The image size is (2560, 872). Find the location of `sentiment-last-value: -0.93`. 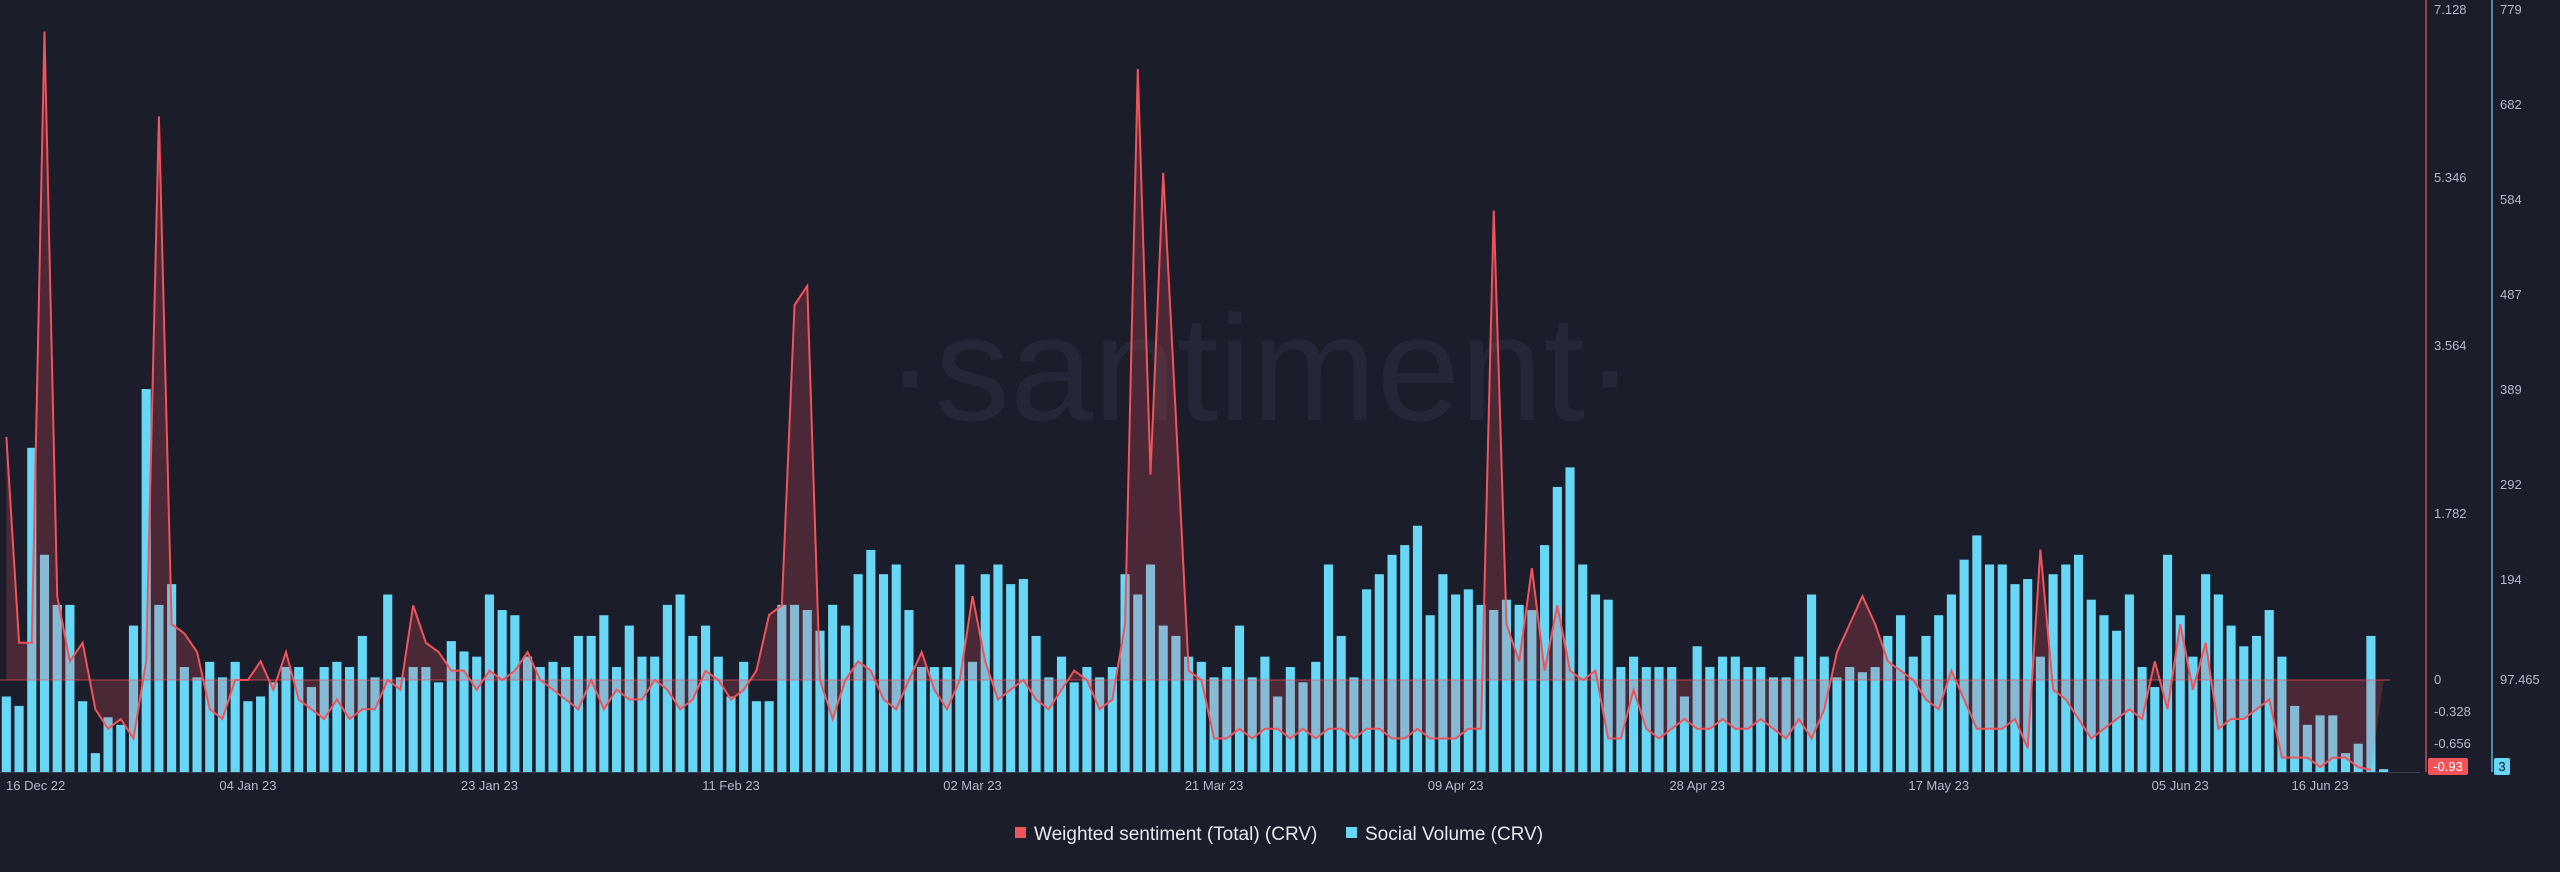

sentiment-last-value: -0.93 is located at coordinates (2448, 766).